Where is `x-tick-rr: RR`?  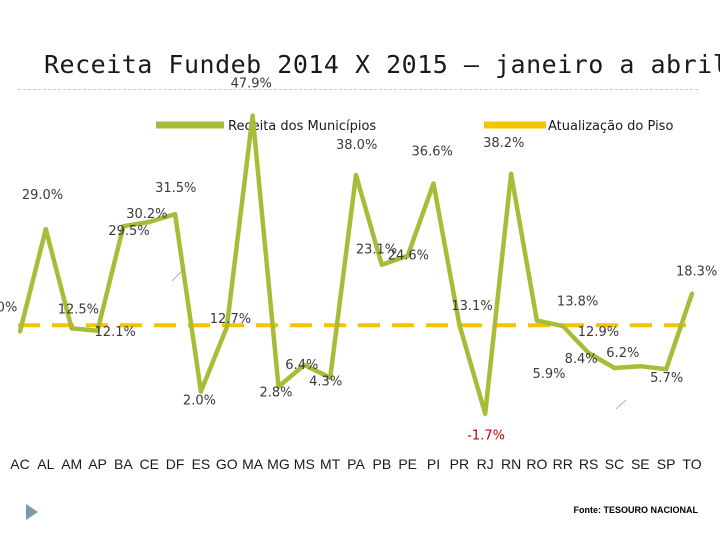
x-tick-rr: RR is located at coordinates (563, 464).